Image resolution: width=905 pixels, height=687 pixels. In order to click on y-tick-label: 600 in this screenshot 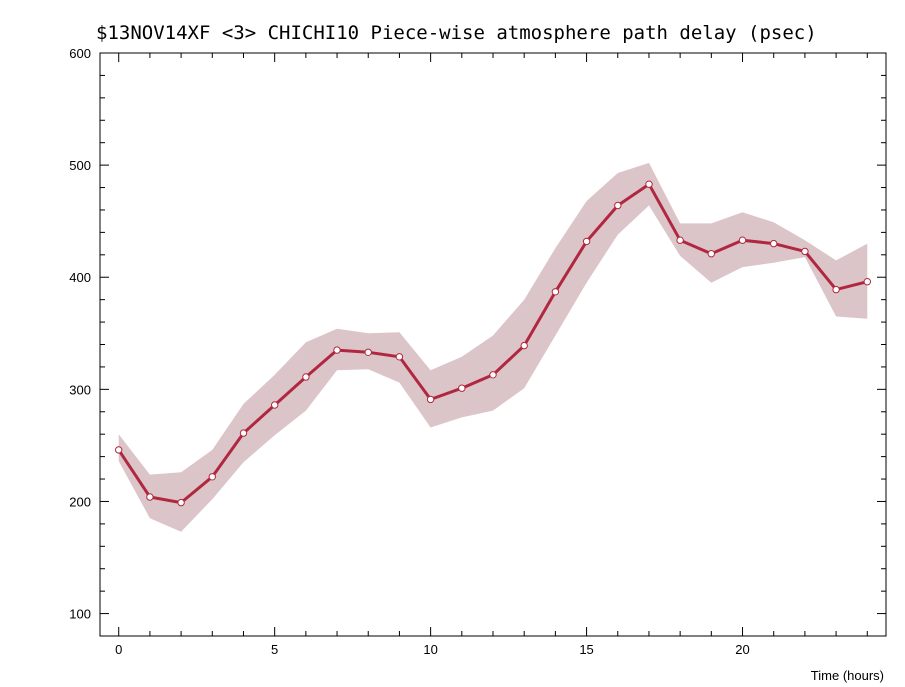, I will do `click(80, 53)`.